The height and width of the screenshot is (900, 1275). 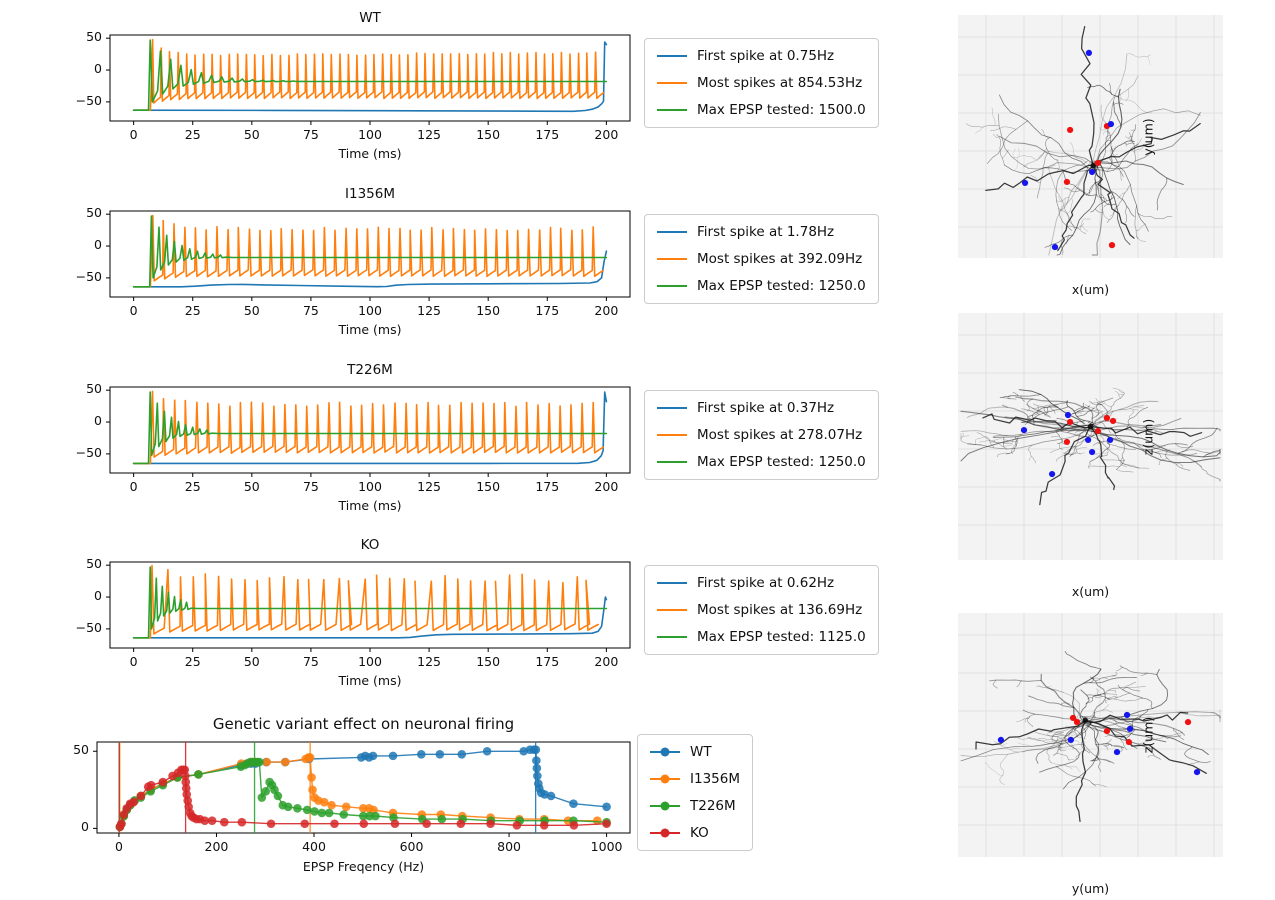 What do you see at coordinates (780, 610) in the screenshot?
I see `legend-label: Most spikes at 136.69Hz` at bounding box center [780, 610].